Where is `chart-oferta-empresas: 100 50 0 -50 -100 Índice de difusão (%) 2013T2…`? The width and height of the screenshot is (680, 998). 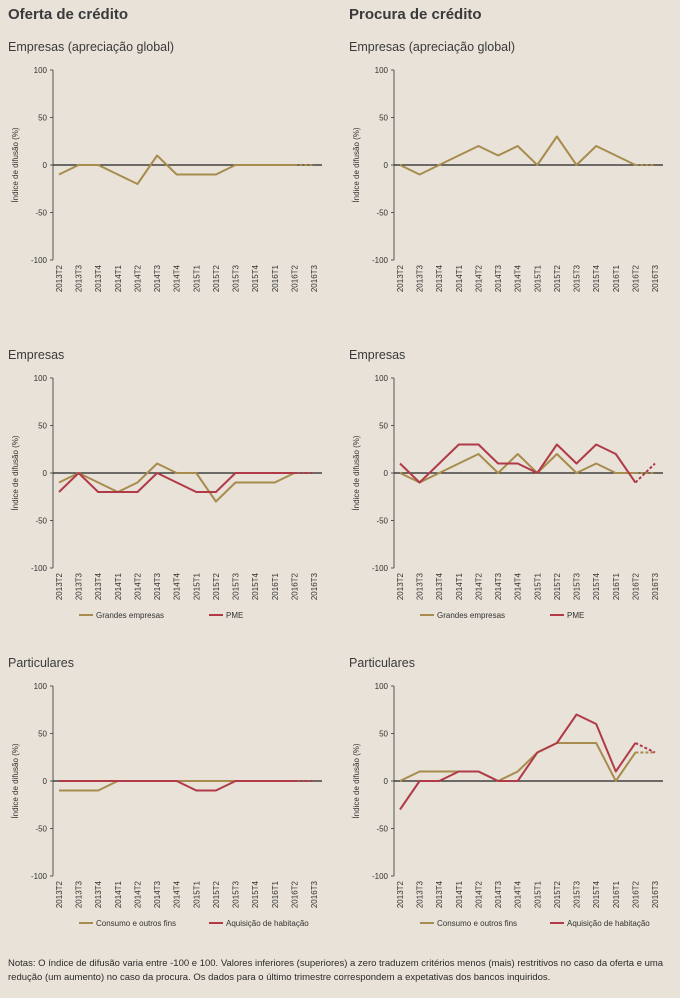
chart-oferta-empresas: 100 50 0 -50 -100 Índice de difusão (%) 2013T2… is located at coordinates (166, 497).